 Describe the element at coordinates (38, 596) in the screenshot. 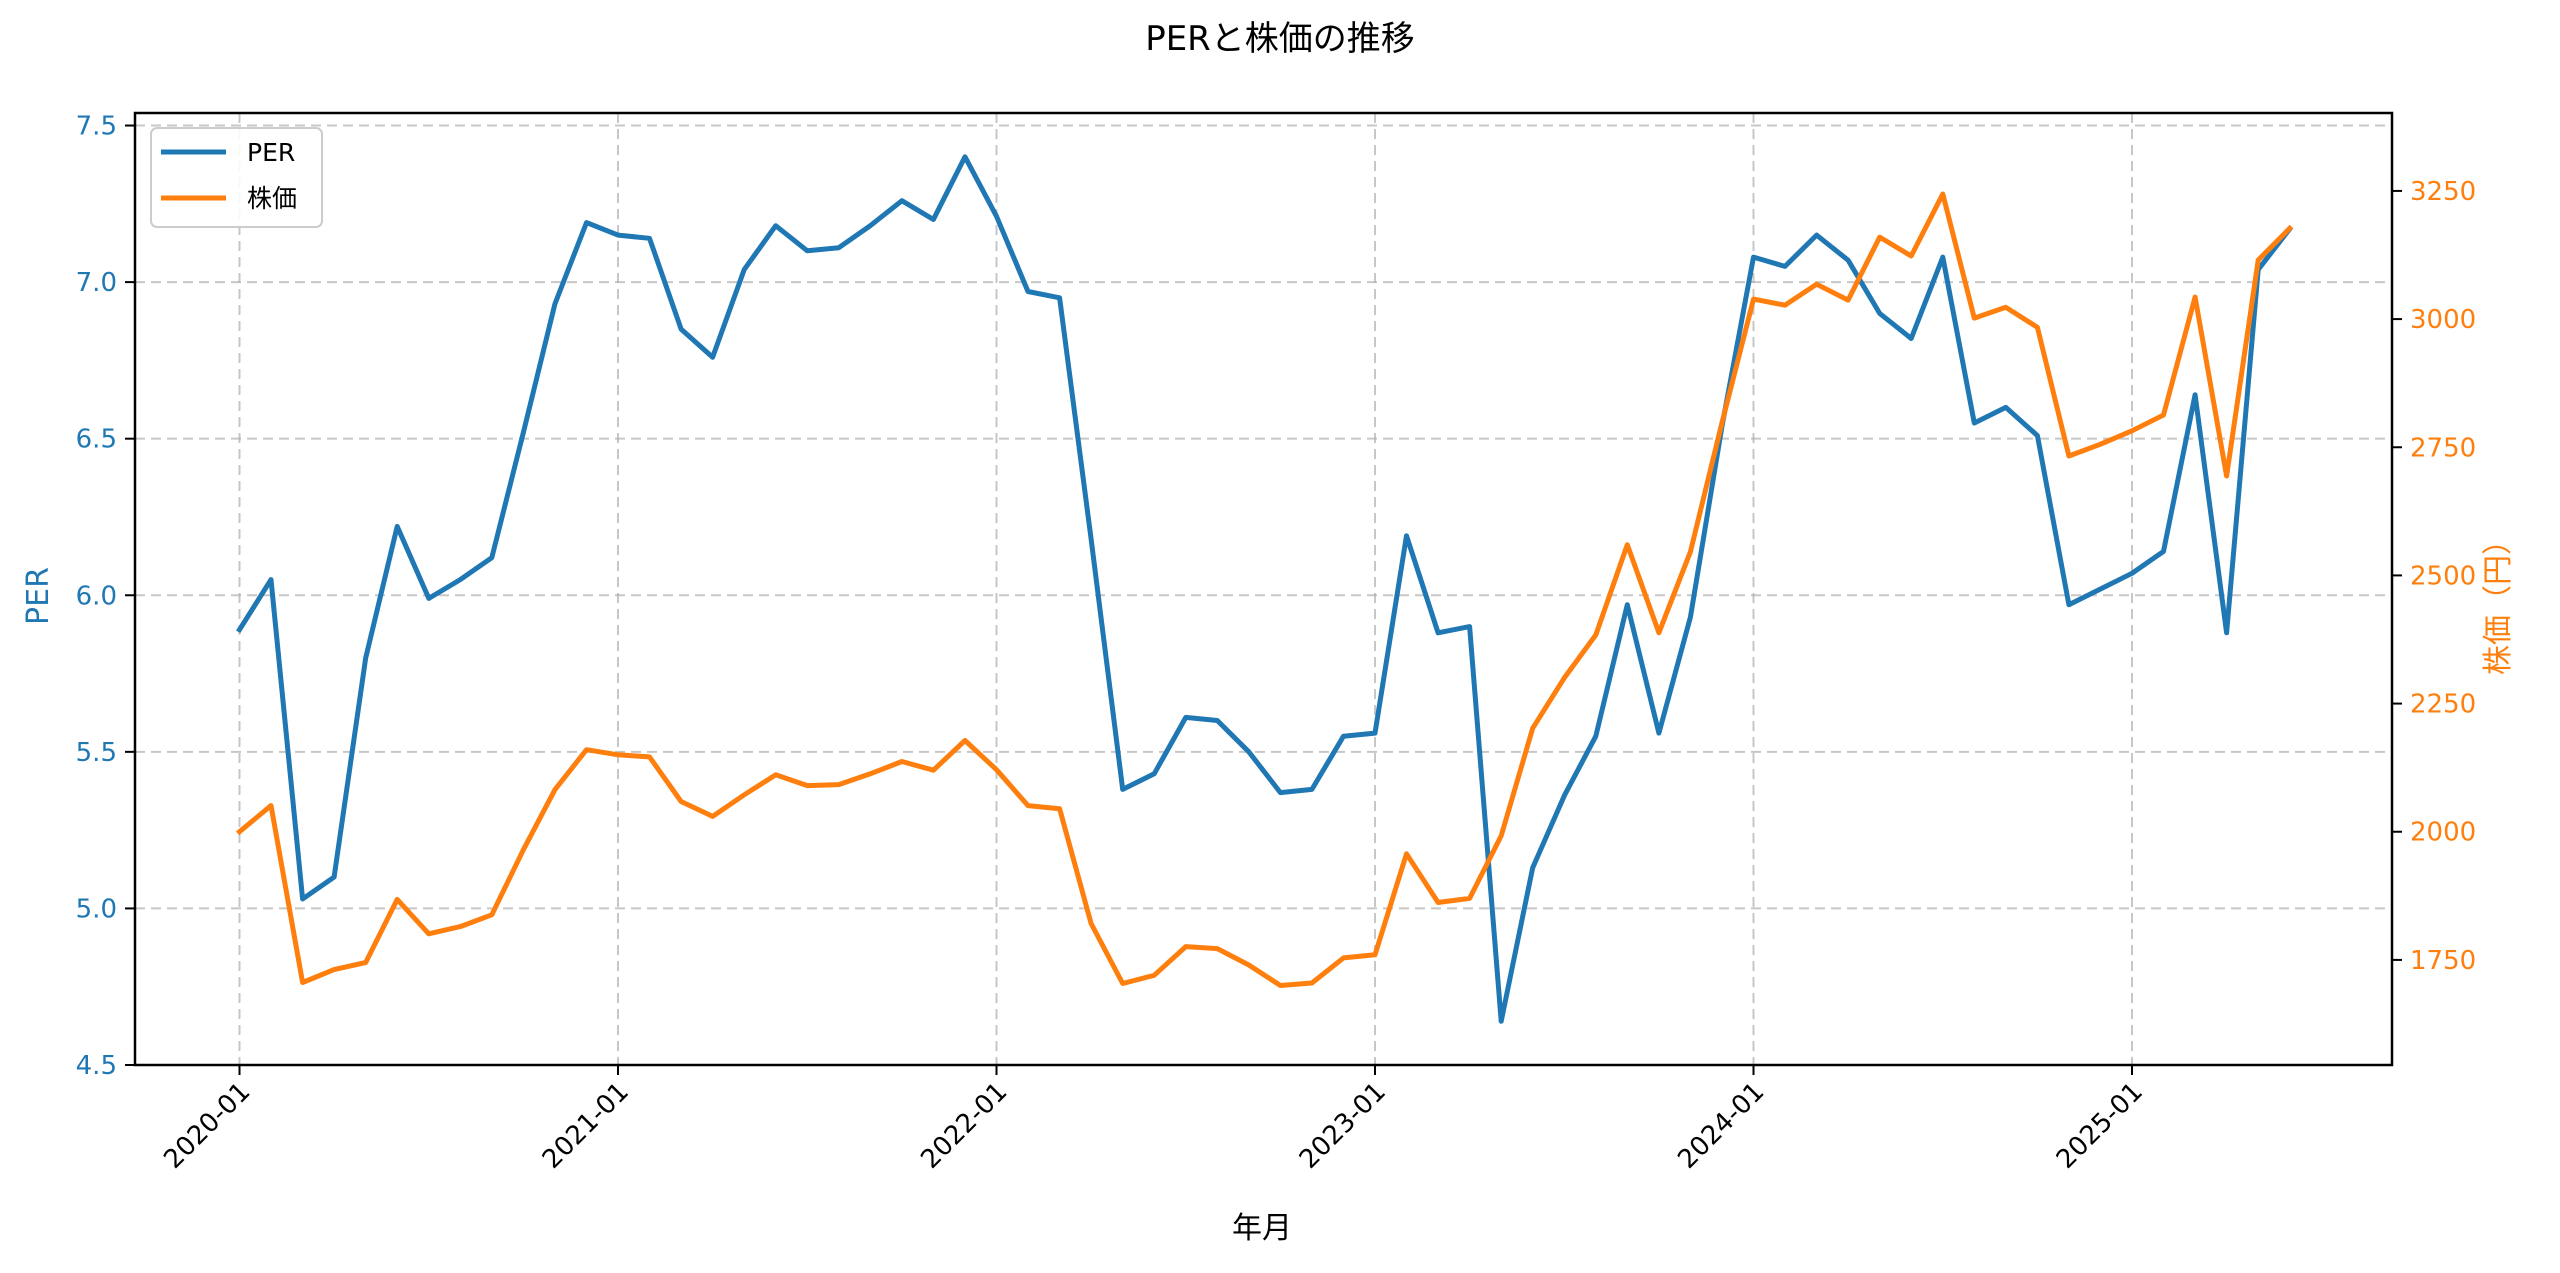

I see `y-axis-label-left: PER` at that location.